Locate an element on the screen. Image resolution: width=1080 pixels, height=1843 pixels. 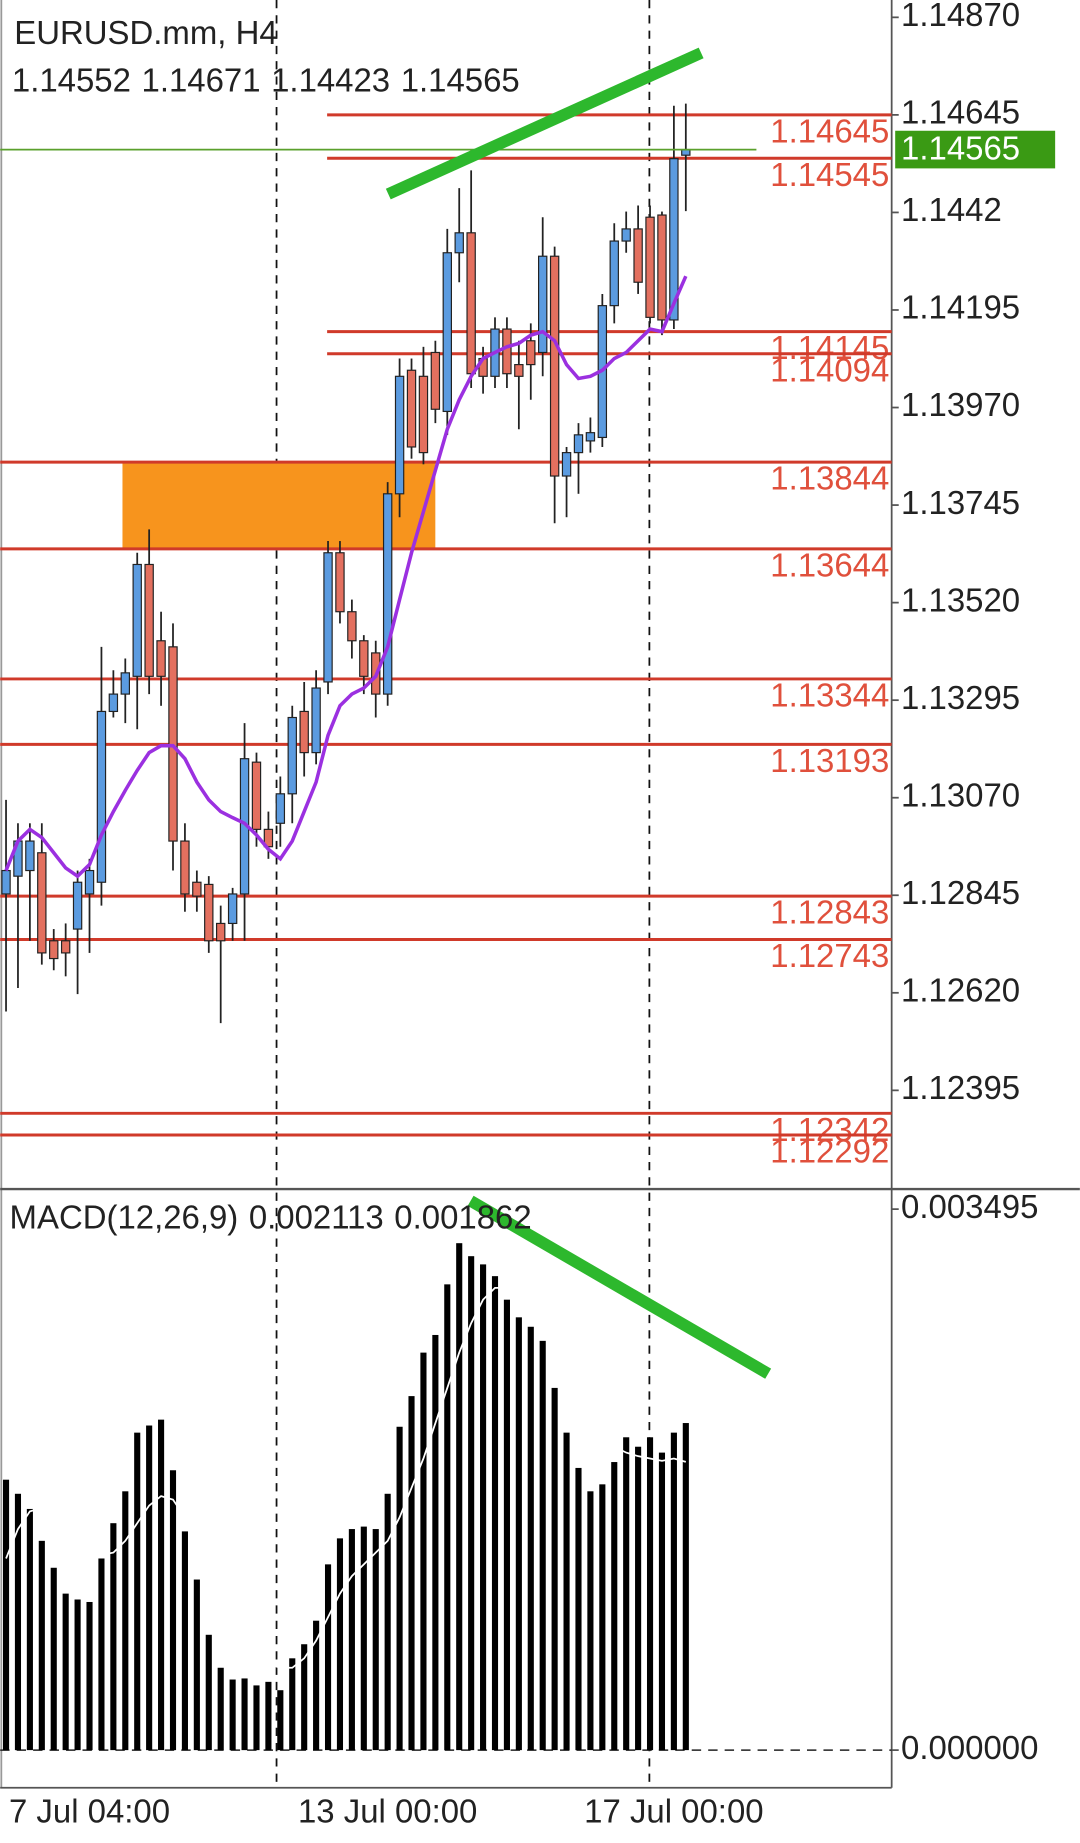
y-tick-label: 1.14195 is located at coordinates (960, 307).